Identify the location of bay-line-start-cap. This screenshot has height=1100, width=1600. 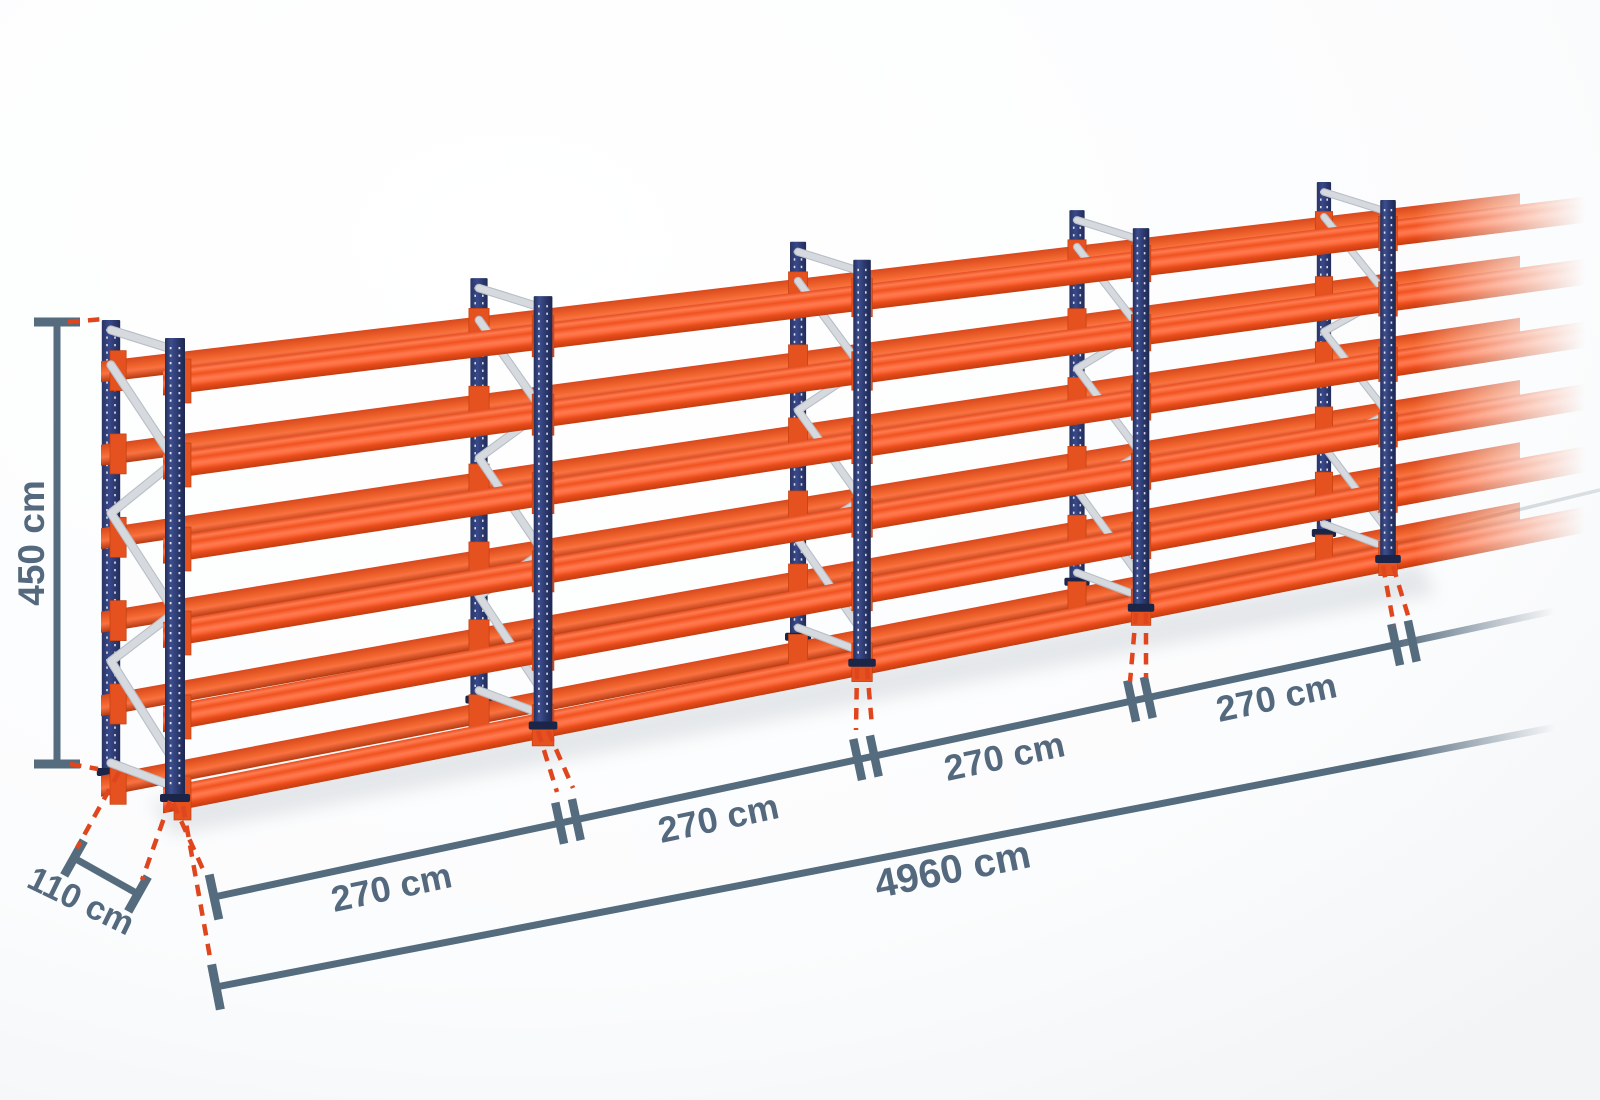
(214, 897).